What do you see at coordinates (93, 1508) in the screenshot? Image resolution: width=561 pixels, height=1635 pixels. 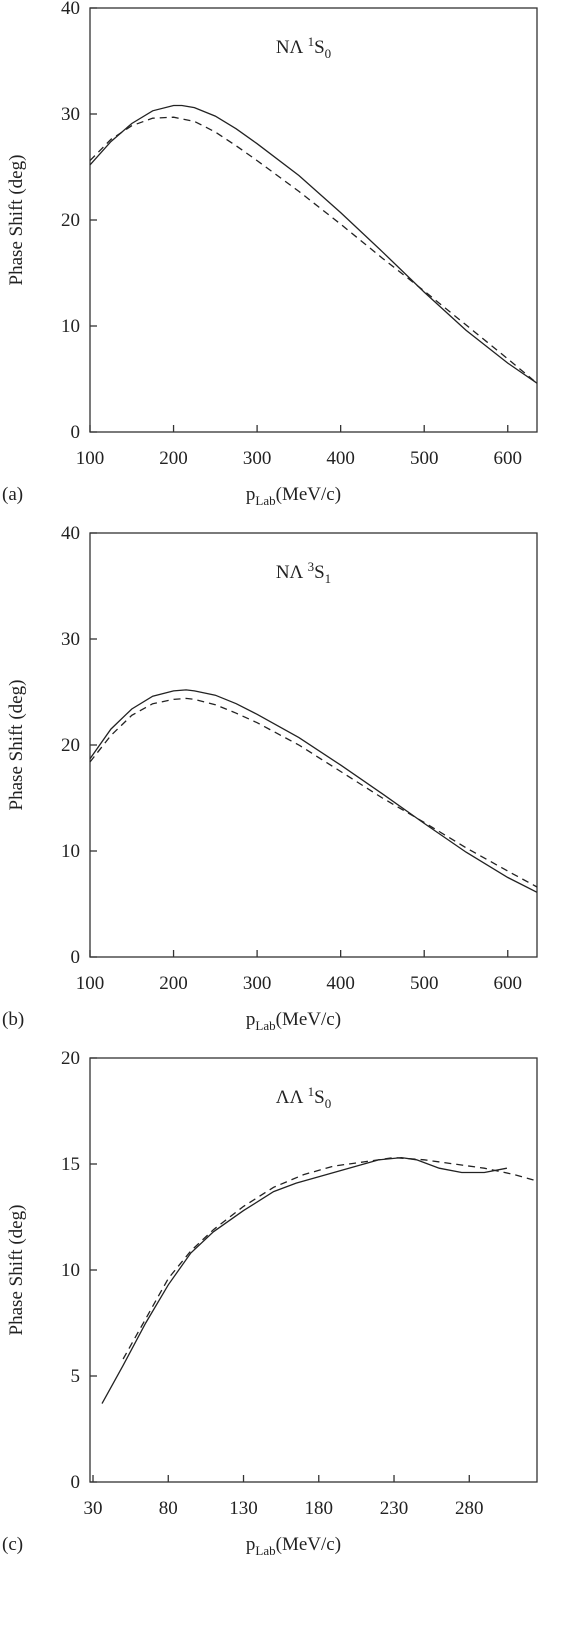 I see `x-tick-label: 30` at bounding box center [93, 1508].